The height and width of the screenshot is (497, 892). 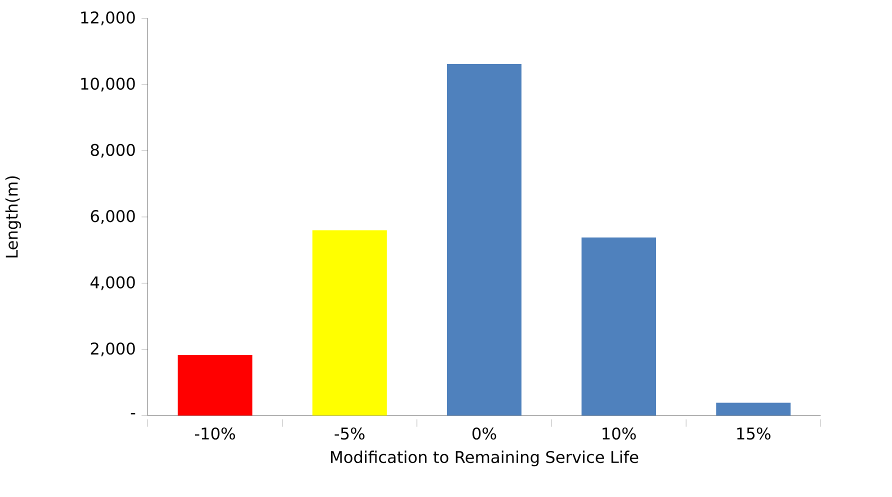 What do you see at coordinates (13, 217) in the screenshot?
I see `y-axis-title: Length(m)` at bounding box center [13, 217].